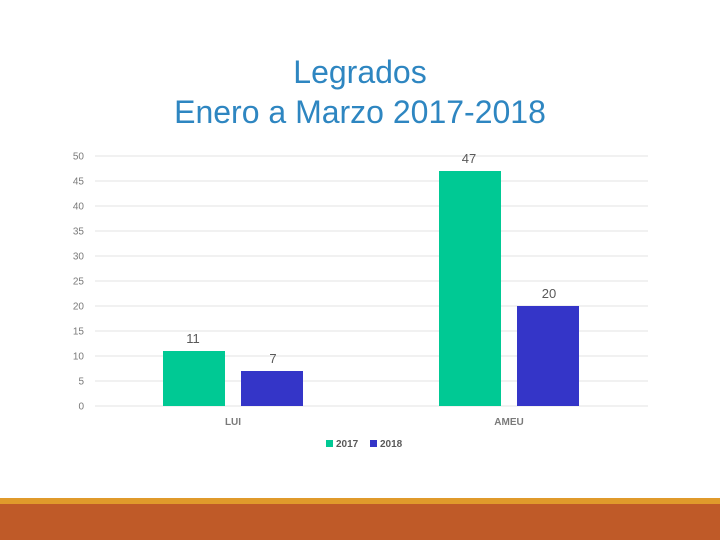  I want to click on title-line-1: Legrados, so click(360, 72).